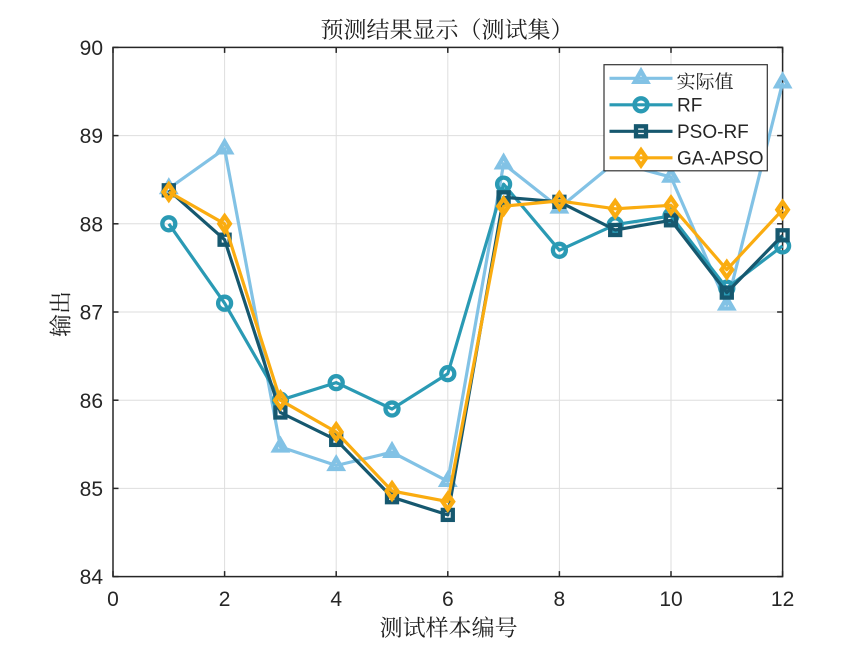 The image size is (865, 649). I want to click on svg-text: 87, so click(91, 313).